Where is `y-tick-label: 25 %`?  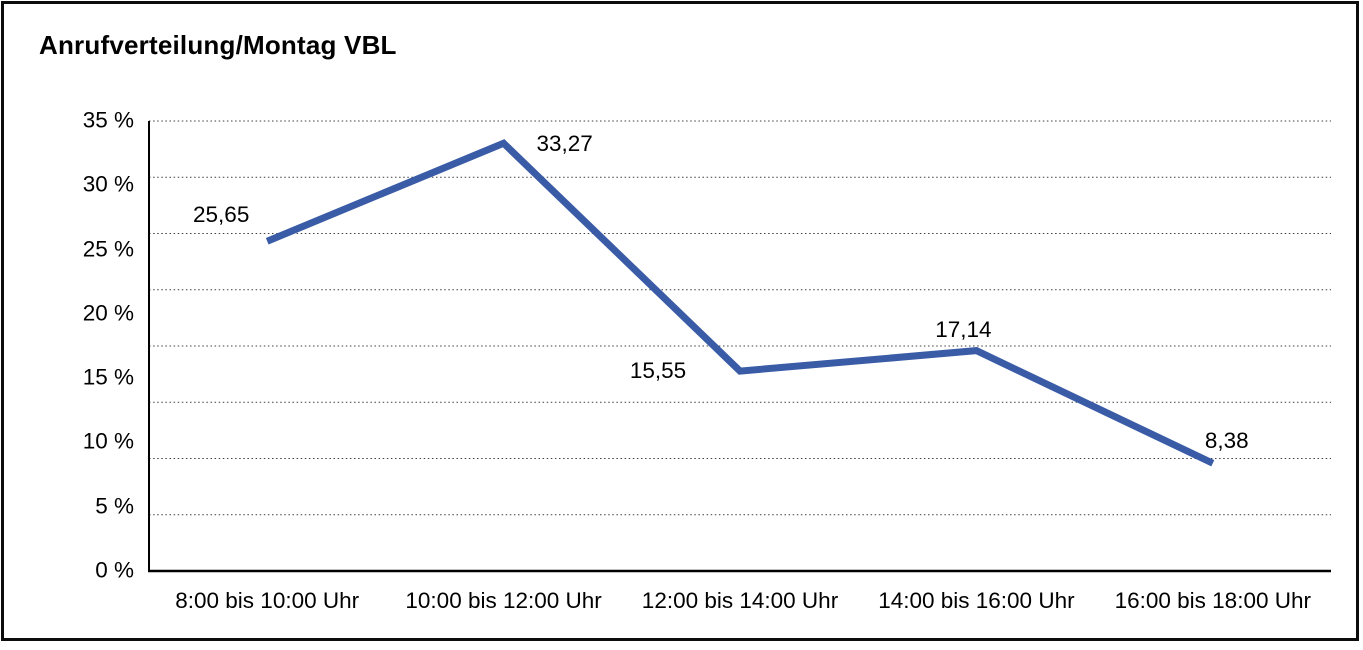
y-tick-label: 25 % is located at coordinates (81, 249).